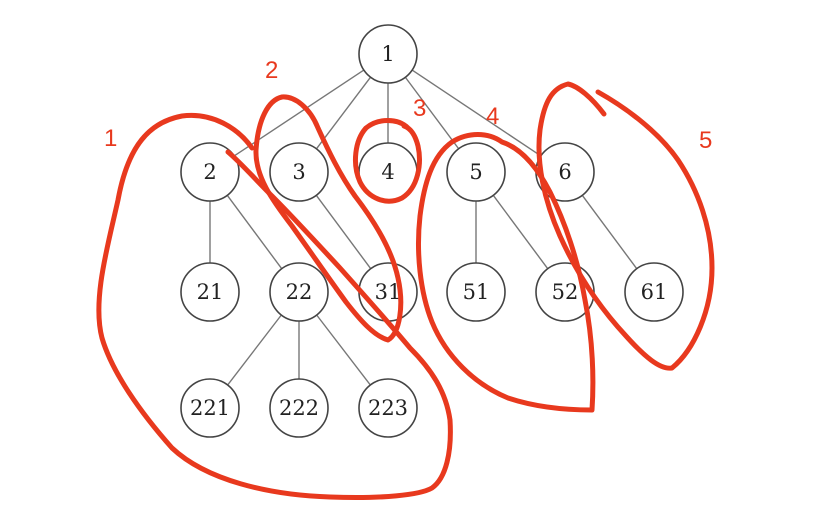 The image size is (838, 512). I want to click on group-3-label: 3, so click(419, 108).